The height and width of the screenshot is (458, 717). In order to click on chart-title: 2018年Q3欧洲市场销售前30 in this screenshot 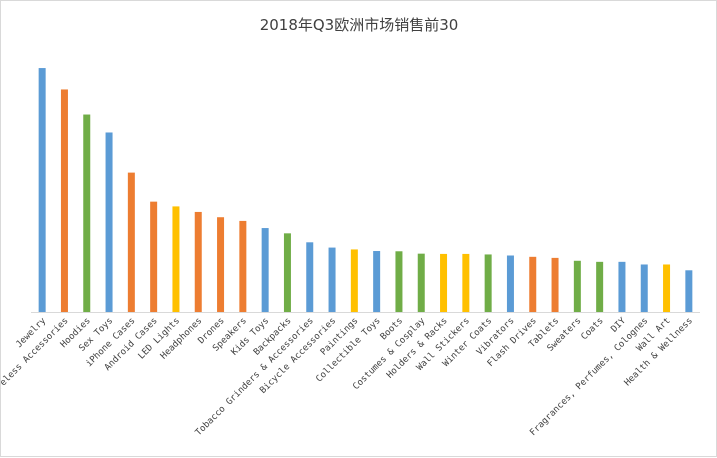, I will do `click(359, 25)`.